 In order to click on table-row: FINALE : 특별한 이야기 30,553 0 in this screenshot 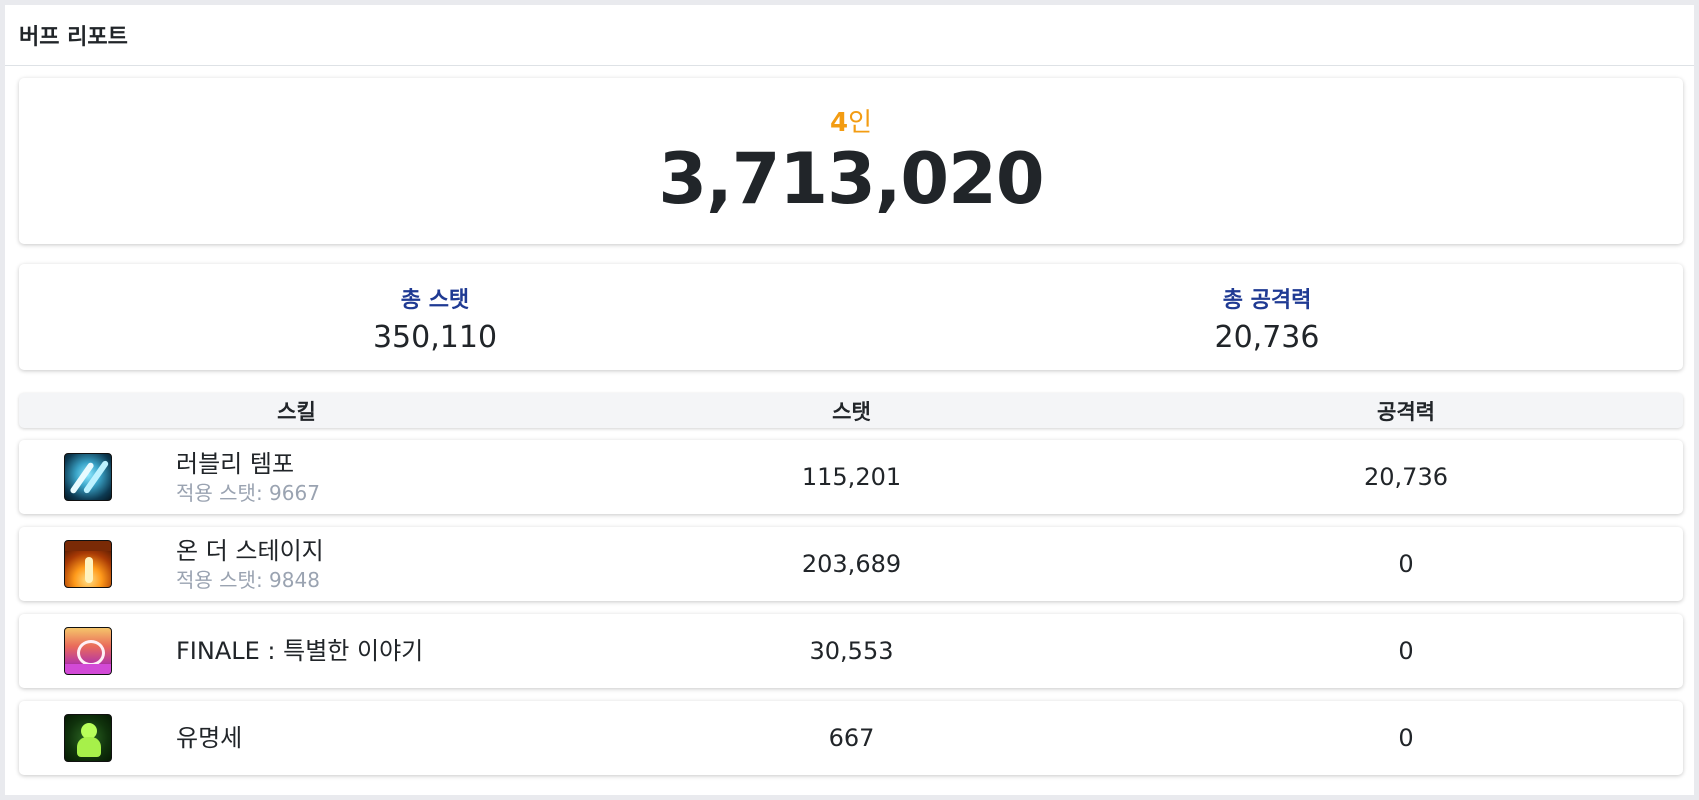, I will do `click(851, 651)`.